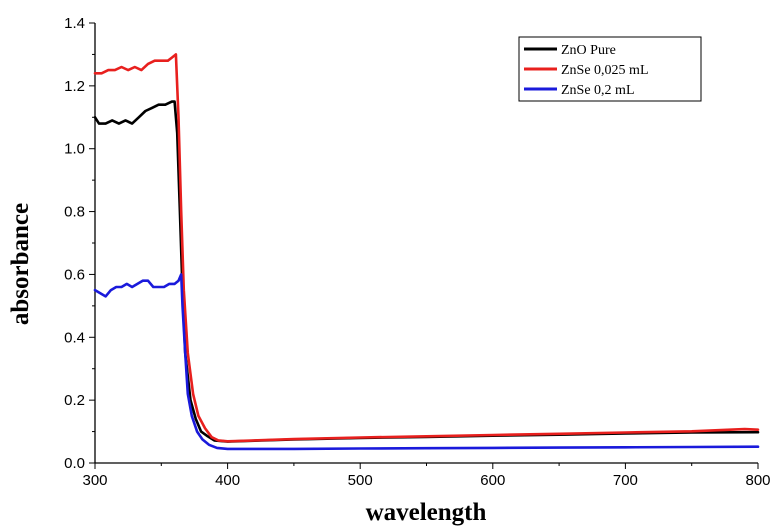 Image resolution: width=776 pixels, height=527 pixels. Describe the element at coordinates (227, 480) in the screenshot. I see `x-tick-label: 400` at that location.